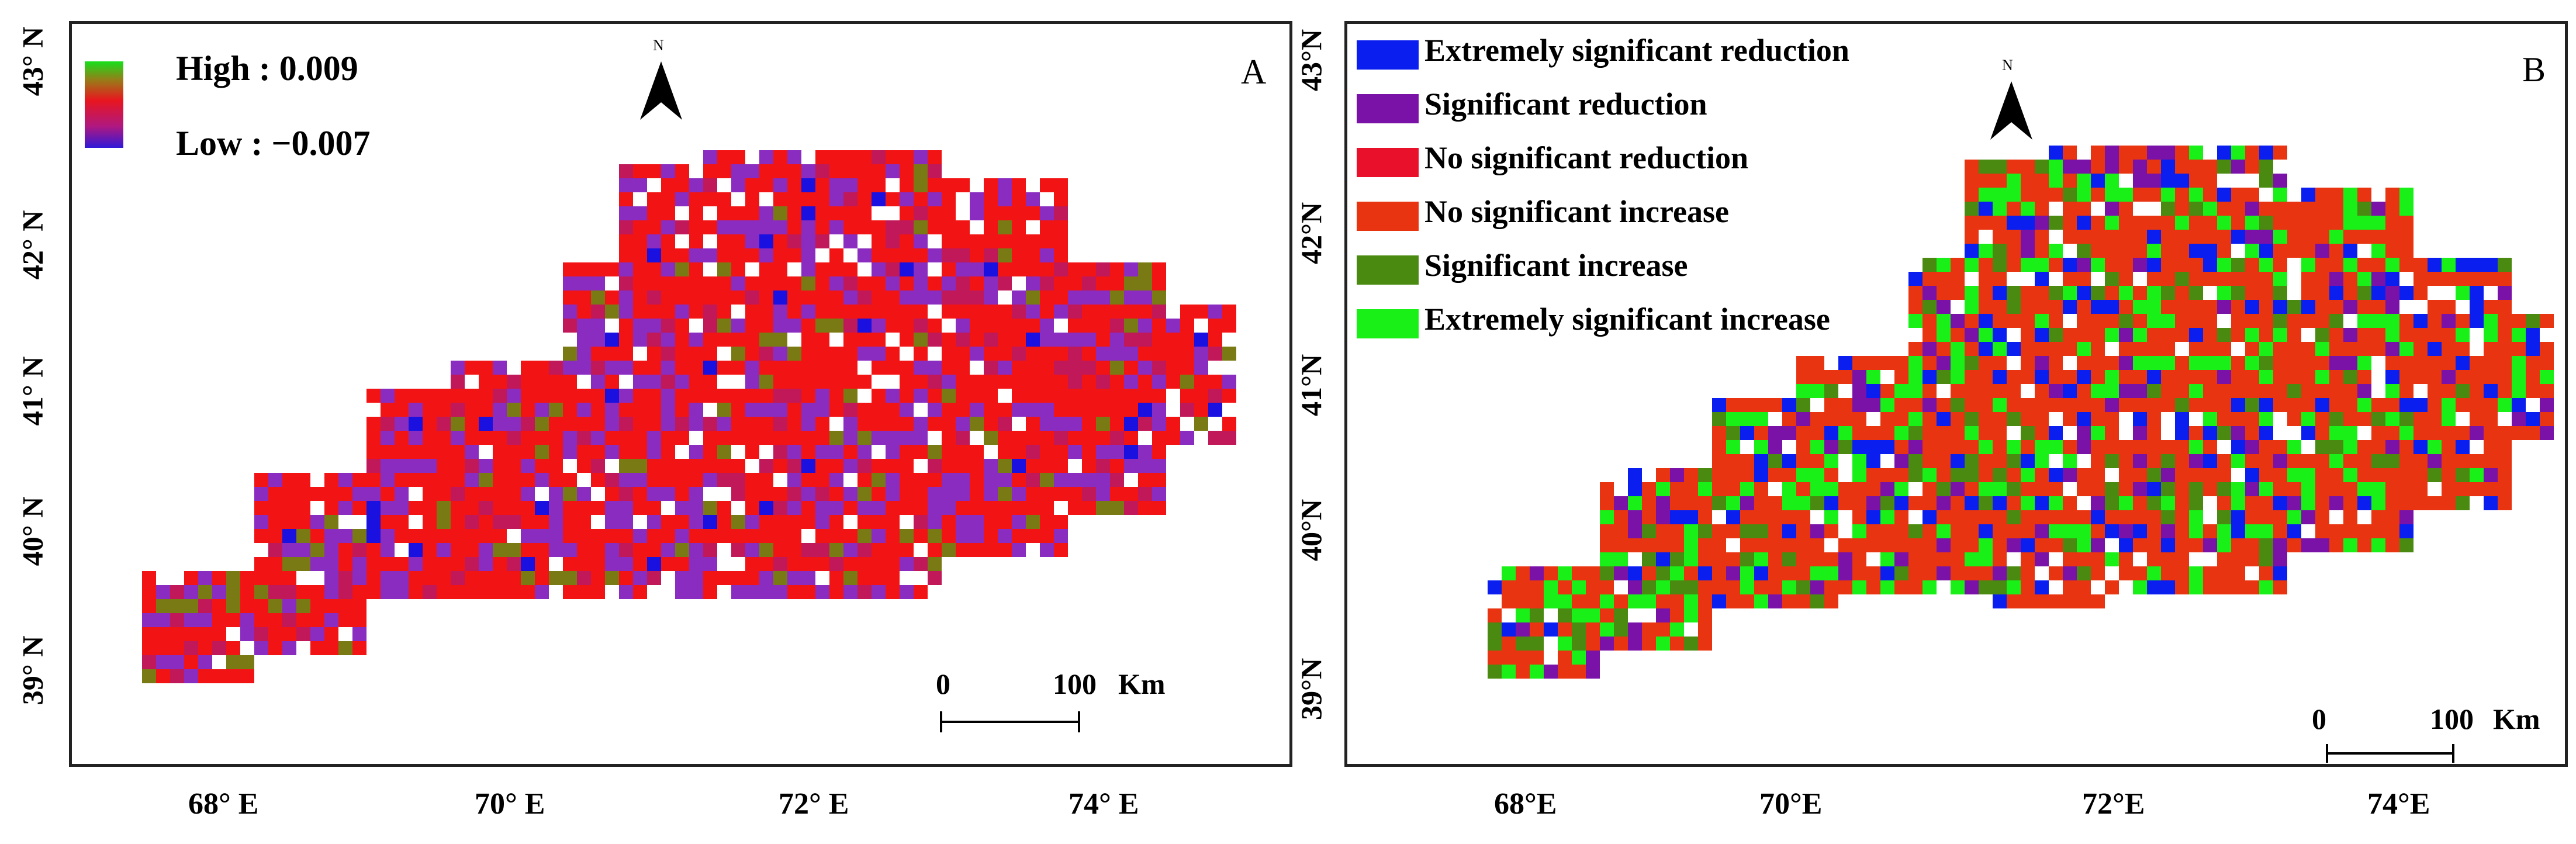  Describe the element at coordinates (267, 68) in the screenshot. I see `legend-high-label: High : 0.009` at that location.